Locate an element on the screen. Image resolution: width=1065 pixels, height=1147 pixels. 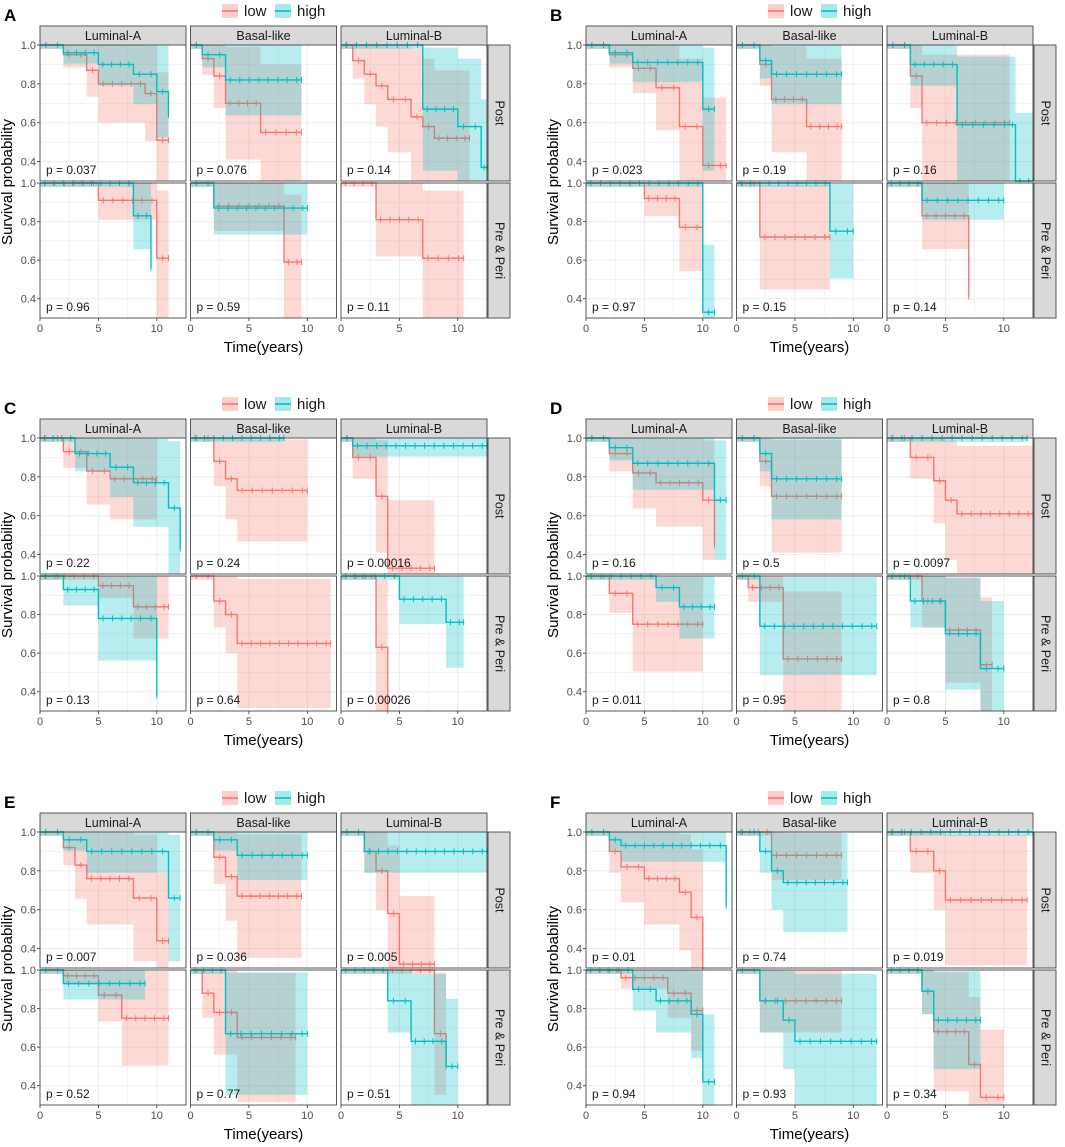
p-value-label: p = 0.019 is located at coordinates (918, 957).